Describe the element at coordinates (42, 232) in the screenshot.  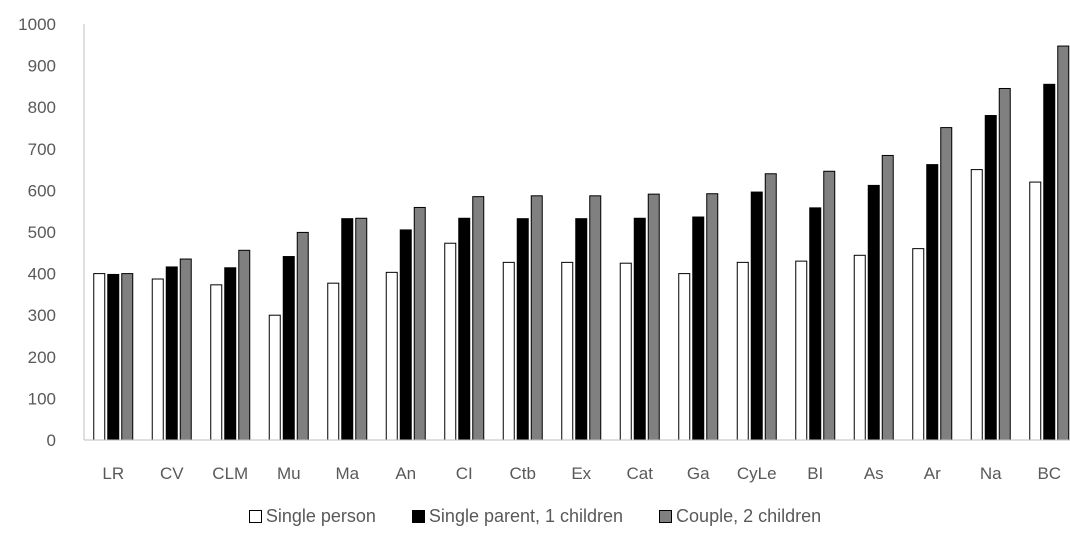
I see `y-tick-label: 500` at that location.